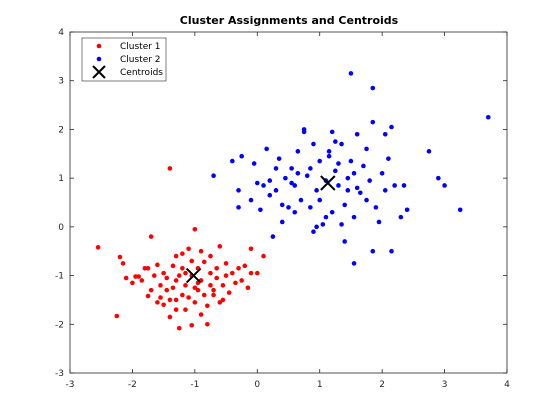 The image size is (560, 420). What do you see at coordinates (61, 130) in the screenshot?
I see `y-tick-label: 2` at bounding box center [61, 130].